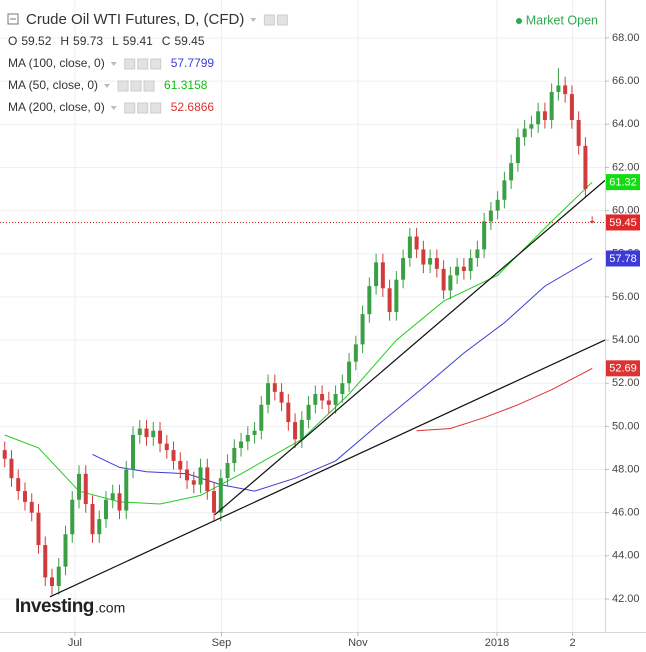 This screenshot has width=646, height=652. I want to click on ohlc-label: C, so click(166, 41).